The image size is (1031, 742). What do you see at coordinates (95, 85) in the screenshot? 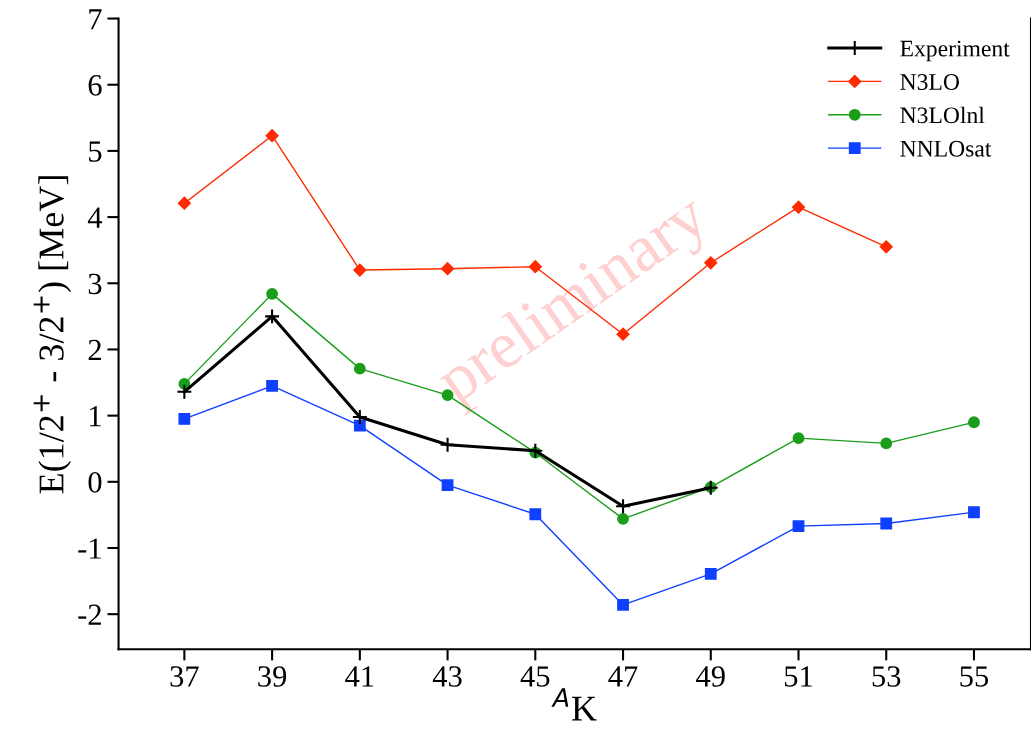
I see `y-tick-label: 6` at bounding box center [95, 85].